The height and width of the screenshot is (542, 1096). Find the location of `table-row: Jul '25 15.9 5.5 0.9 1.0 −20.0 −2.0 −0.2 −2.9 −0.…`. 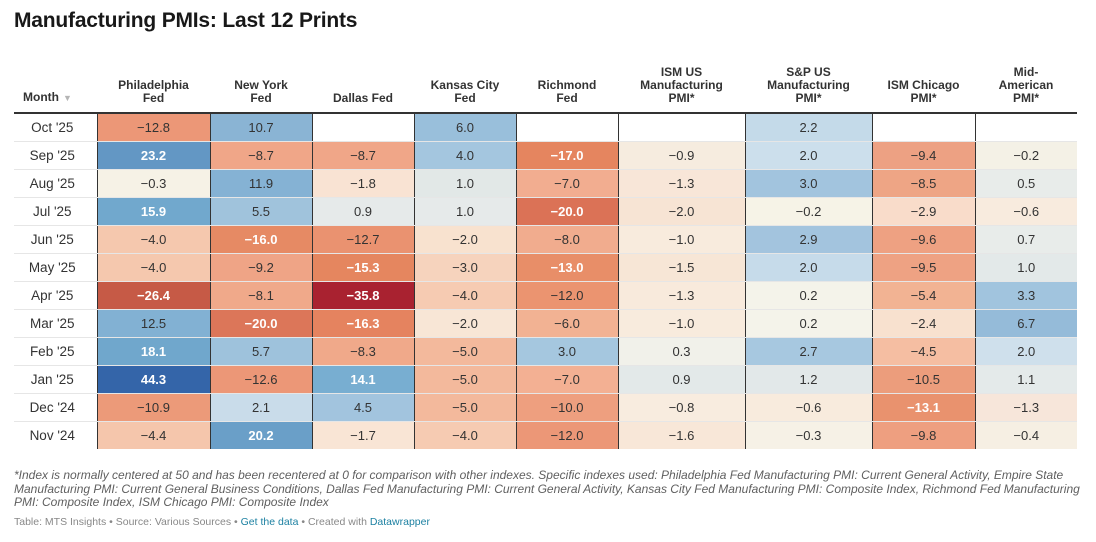

table-row: Jul '25 15.9 5.5 0.9 1.0 −20.0 −2.0 −0.2 −2.9 −0.… is located at coordinates (545, 211).